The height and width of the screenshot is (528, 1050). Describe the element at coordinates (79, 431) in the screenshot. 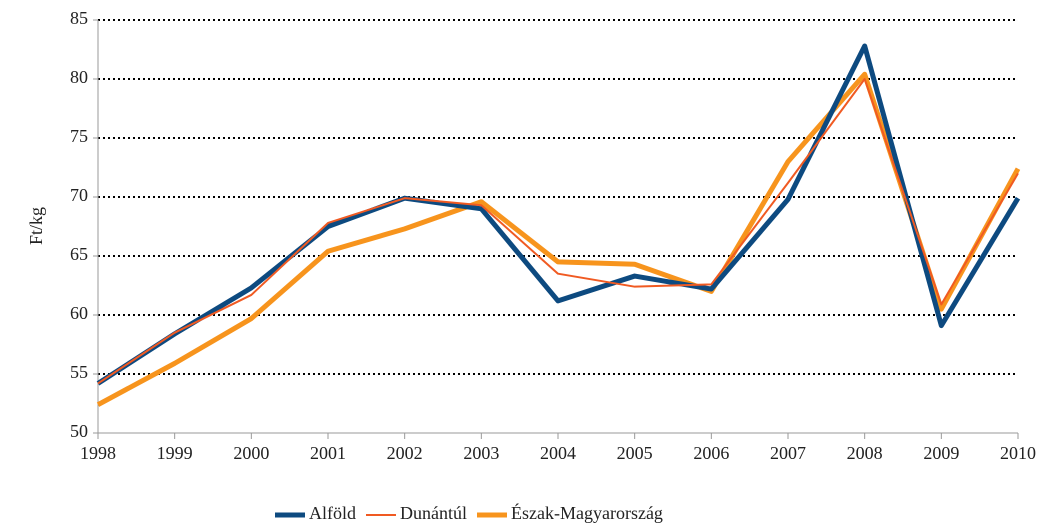

I see `y-tick-label: 50` at that location.